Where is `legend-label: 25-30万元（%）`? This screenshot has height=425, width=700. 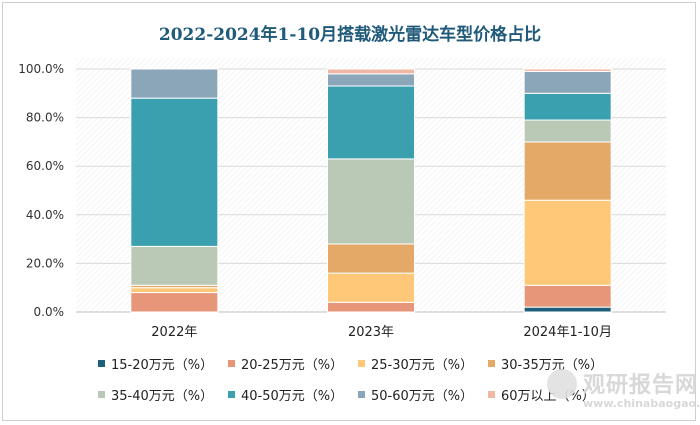
legend-label: 25-30万元（%） is located at coordinates (422, 365).